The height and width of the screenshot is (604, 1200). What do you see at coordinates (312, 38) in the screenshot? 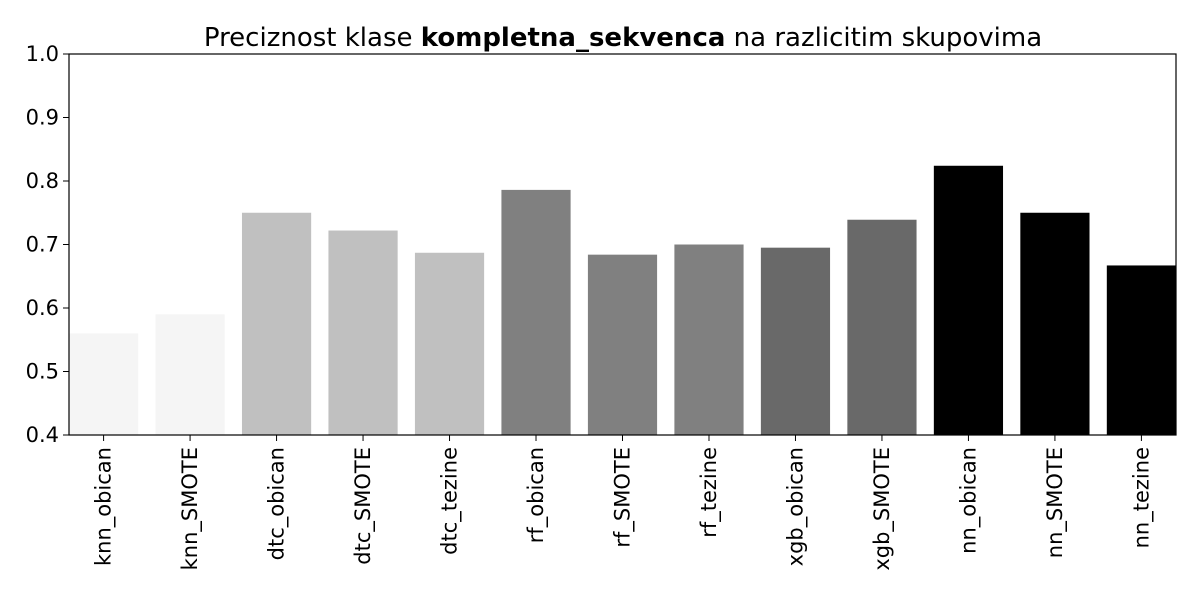
I see `chart-title-prefix: Preciznost klase` at bounding box center [312, 38].